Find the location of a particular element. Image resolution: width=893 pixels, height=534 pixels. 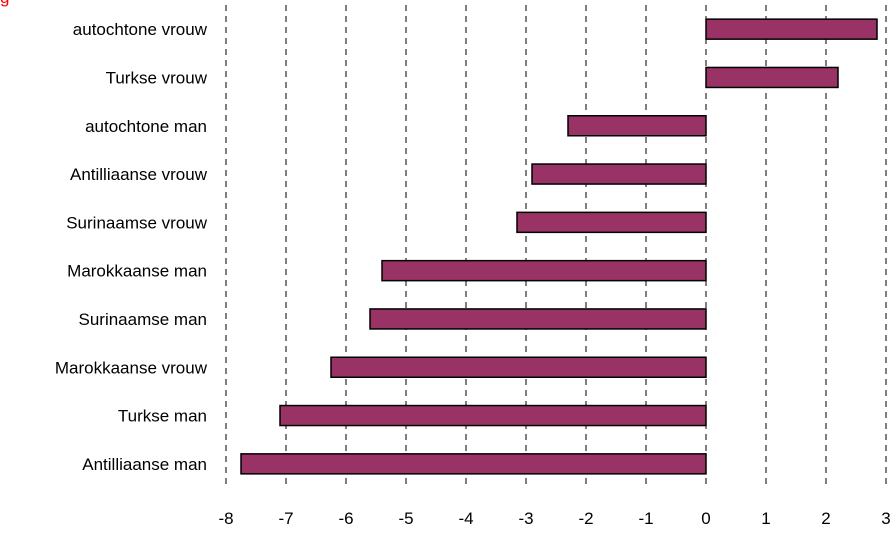

category-label: Antilliaanse vrouw is located at coordinates (139, 174).